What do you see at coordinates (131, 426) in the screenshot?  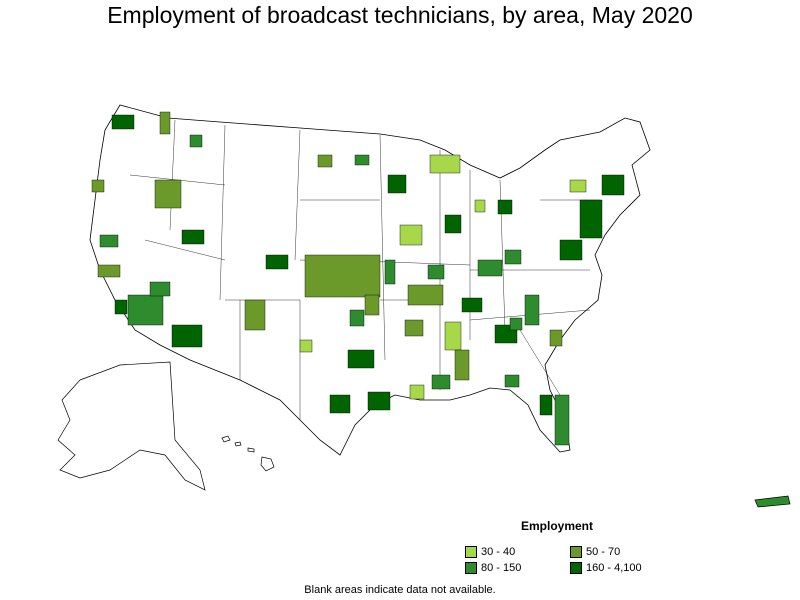 I see `alaska-outline` at bounding box center [131, 426].